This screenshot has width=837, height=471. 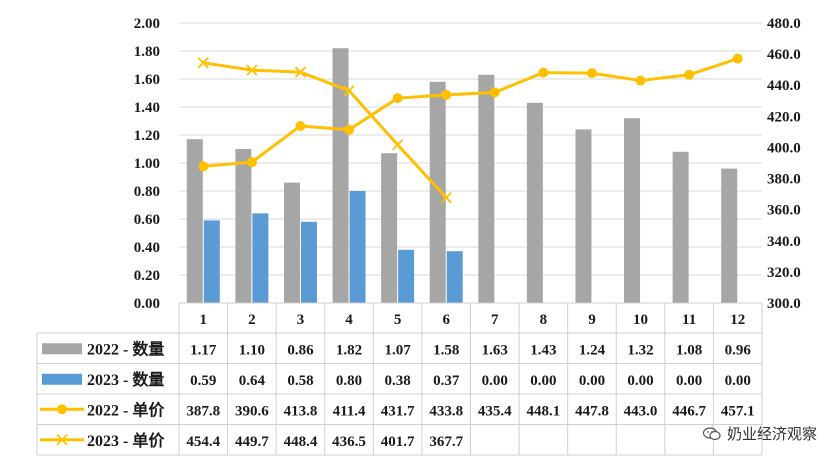 I want to click on table-cell: 443.0, so click(x=641, y=411).